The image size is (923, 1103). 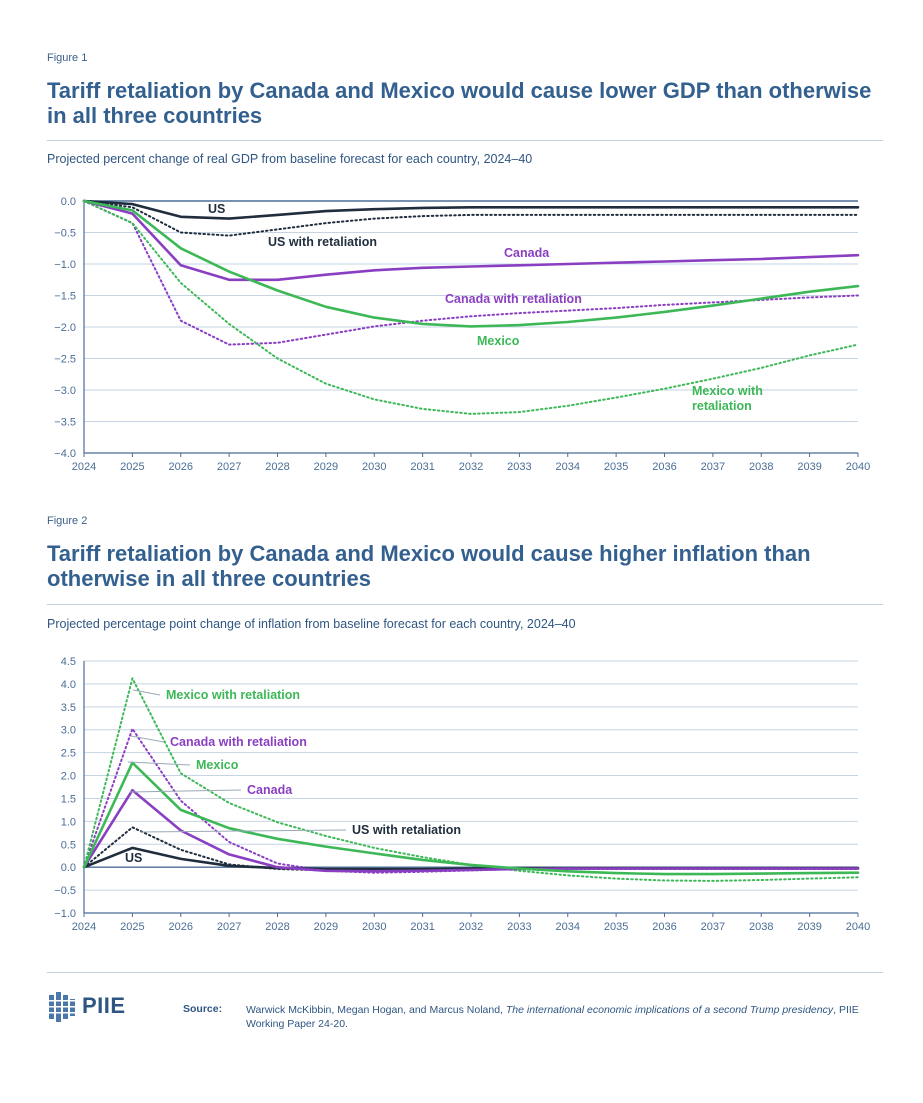 I want to click on x-tick-label: 2038, so click(x=761, y=927).